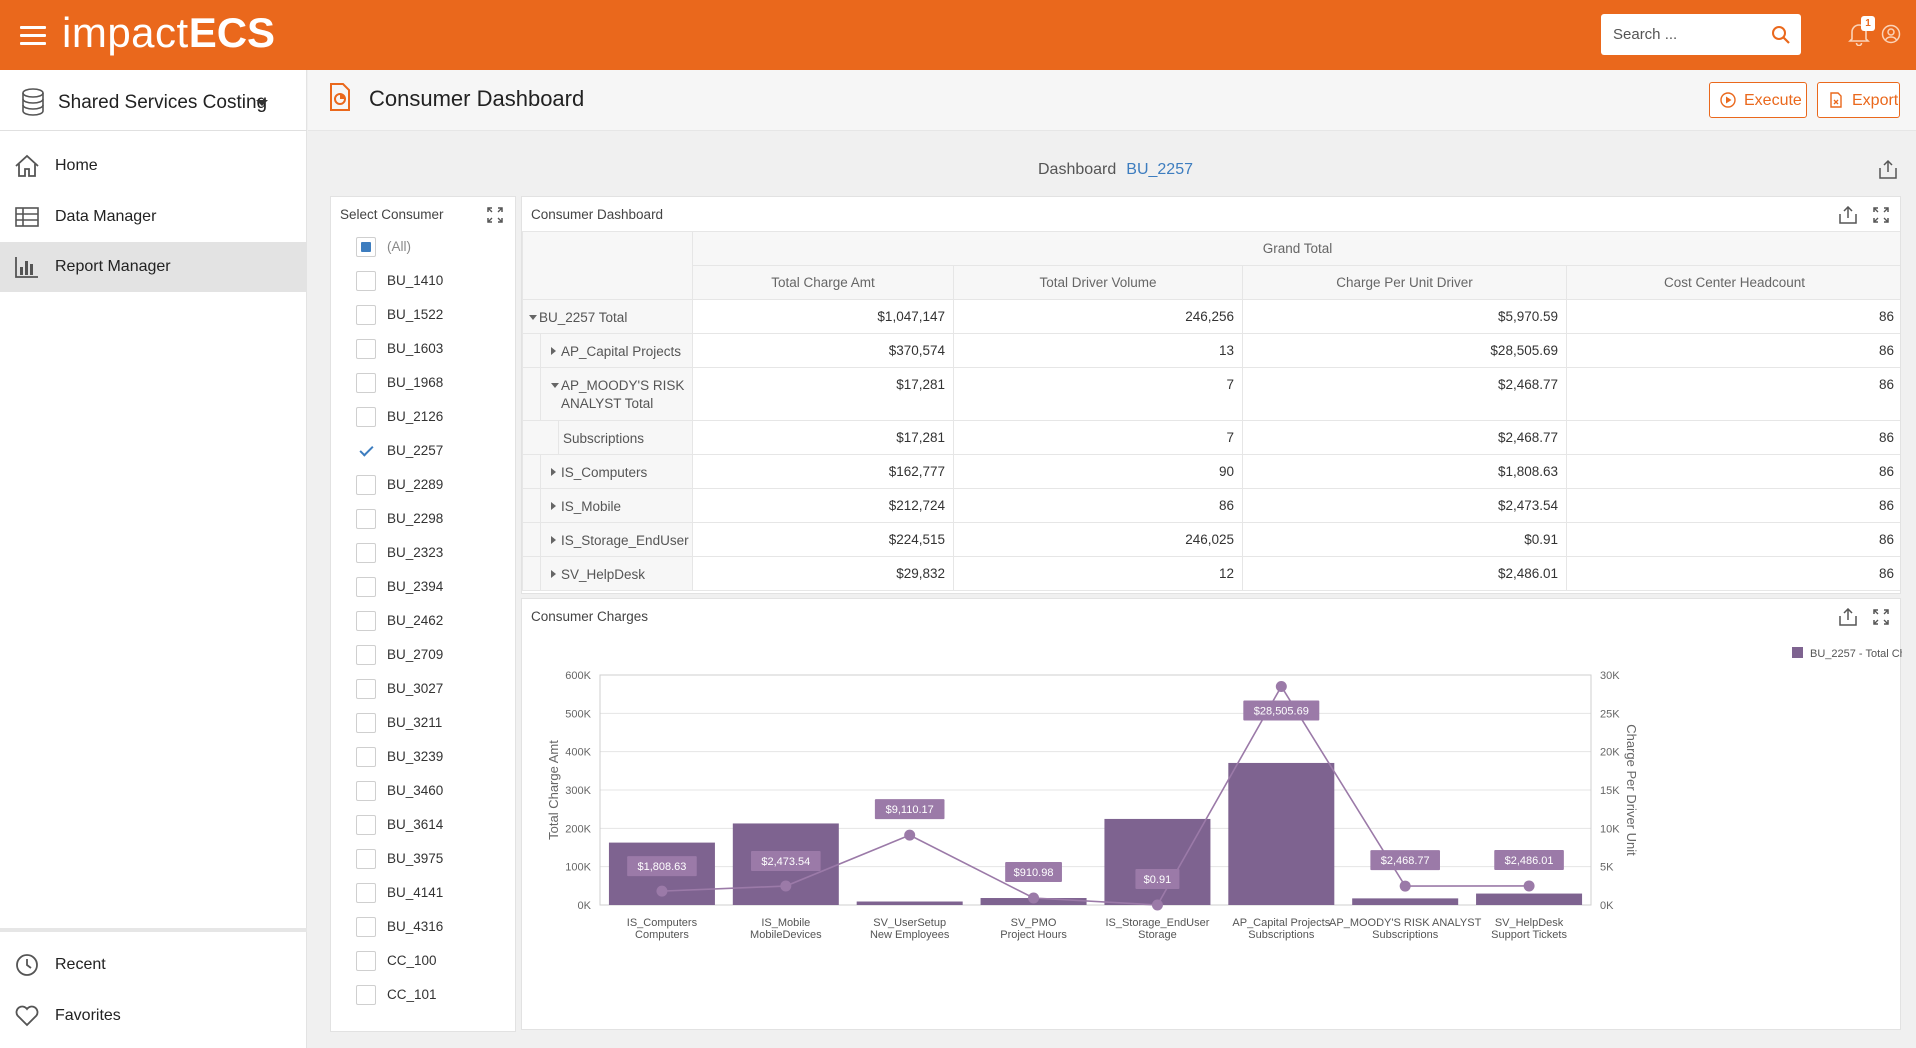 This screenshot has height=1048, width=1916. I want to click on row-label: AP_MOODY'S RISK ANALYST Total, so click(623, 394).